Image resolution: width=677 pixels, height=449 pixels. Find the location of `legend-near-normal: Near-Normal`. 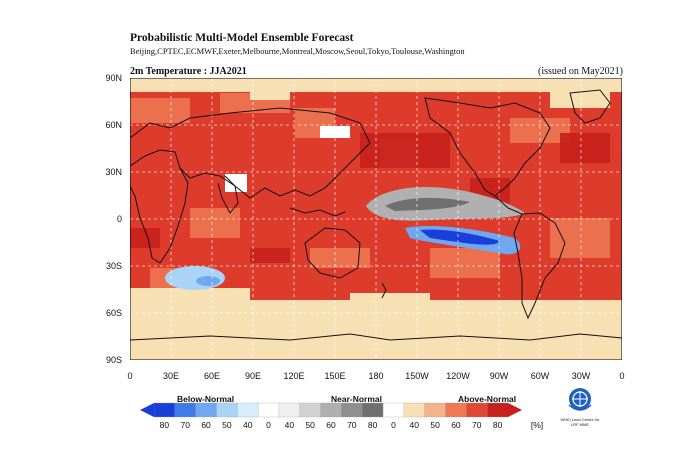

legend-near-normal: Near-Normal is located at coordinates (357, 399).